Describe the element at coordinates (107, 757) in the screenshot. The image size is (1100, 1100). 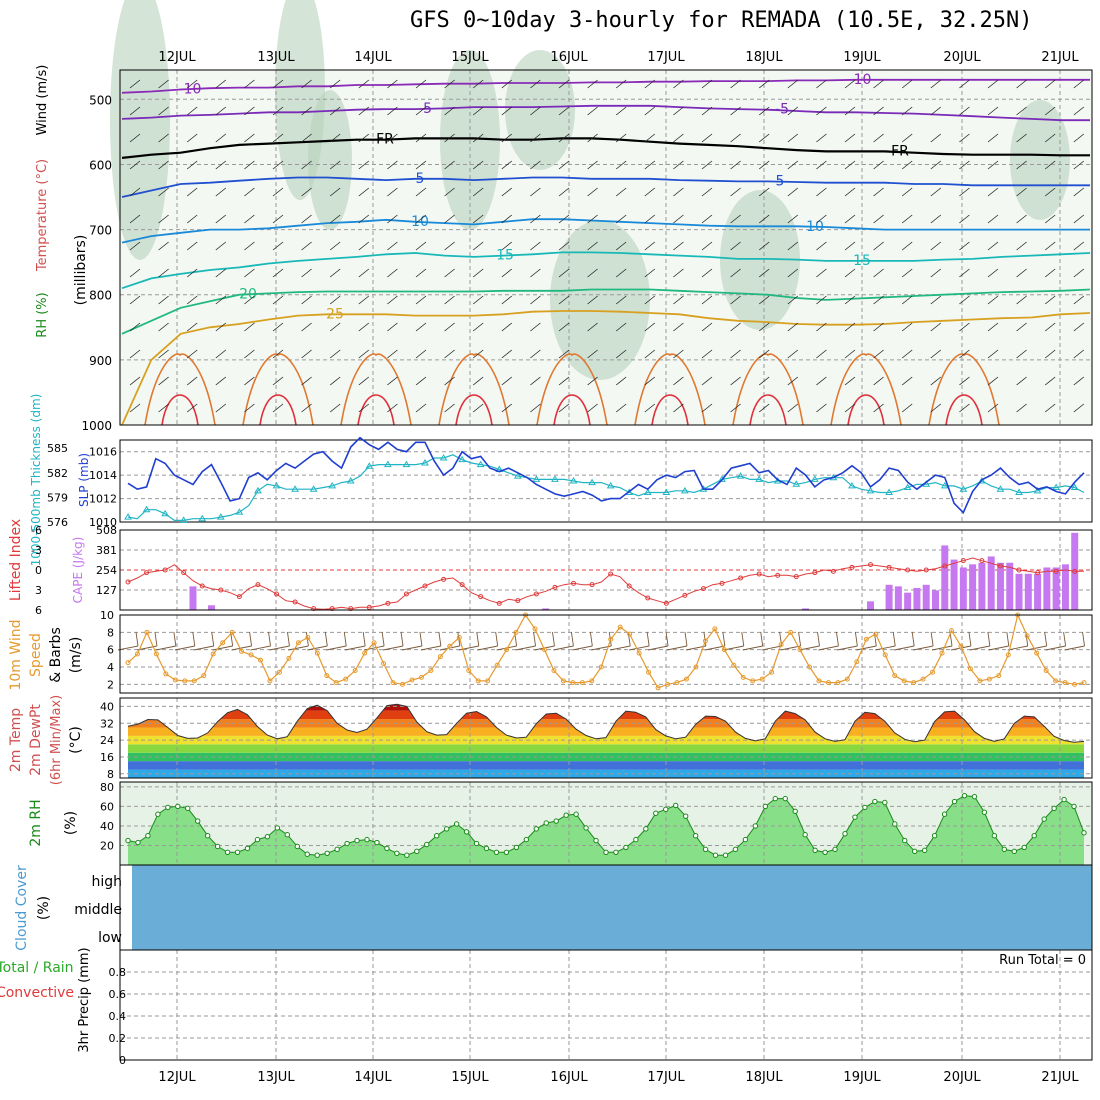
I see `temp-tick-label: 16` at that location.